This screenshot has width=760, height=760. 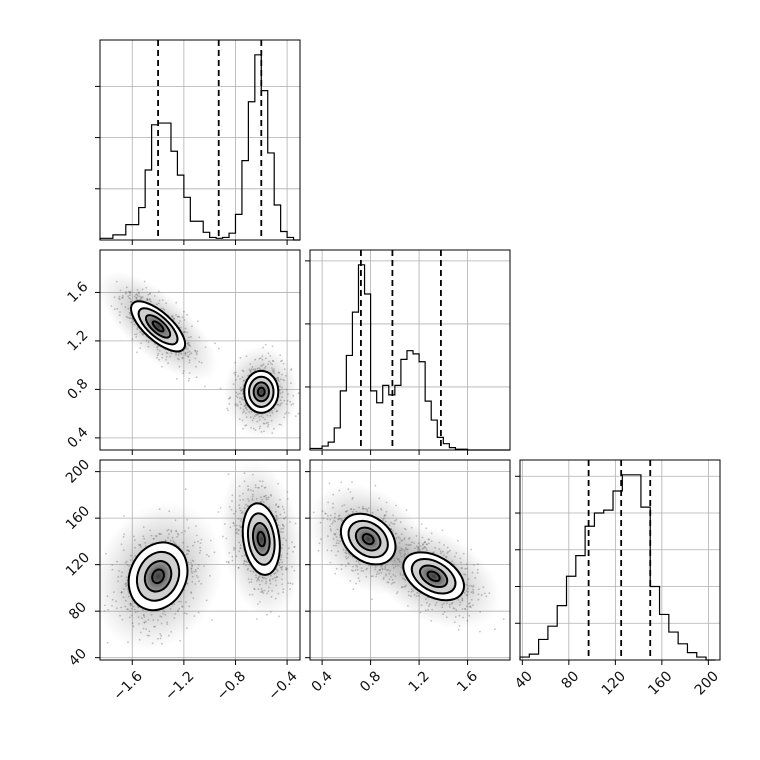 What do you see at coordinates (158, 326) in the screenshot?
I see `contour-fill` at bounding box center [158, 326].